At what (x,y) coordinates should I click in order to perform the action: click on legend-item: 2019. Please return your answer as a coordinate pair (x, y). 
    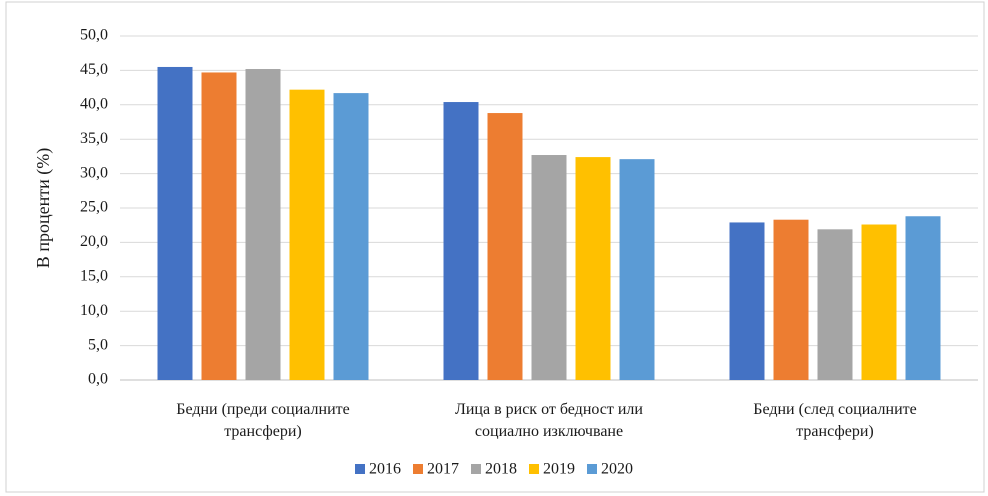
    Looking at the image, I should click on (552, 469).